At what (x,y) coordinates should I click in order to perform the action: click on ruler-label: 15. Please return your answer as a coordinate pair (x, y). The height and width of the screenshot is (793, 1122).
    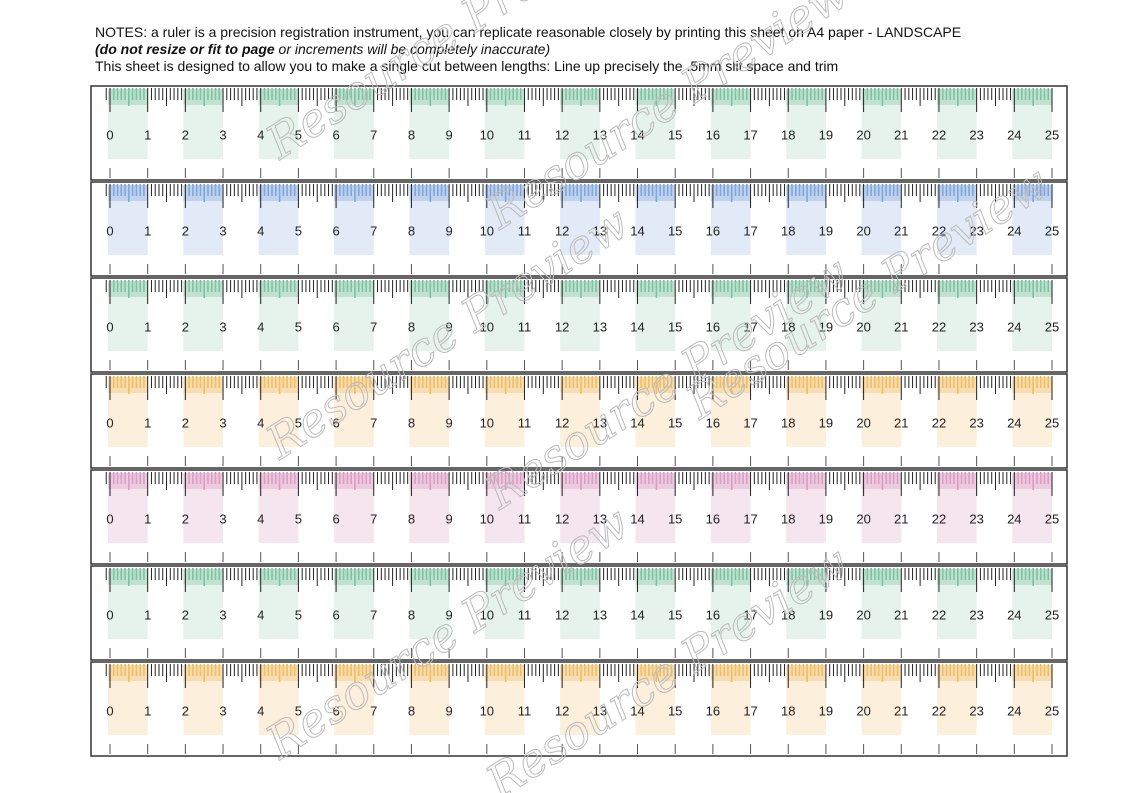
    Looking at the image, I should click on (675, 518).